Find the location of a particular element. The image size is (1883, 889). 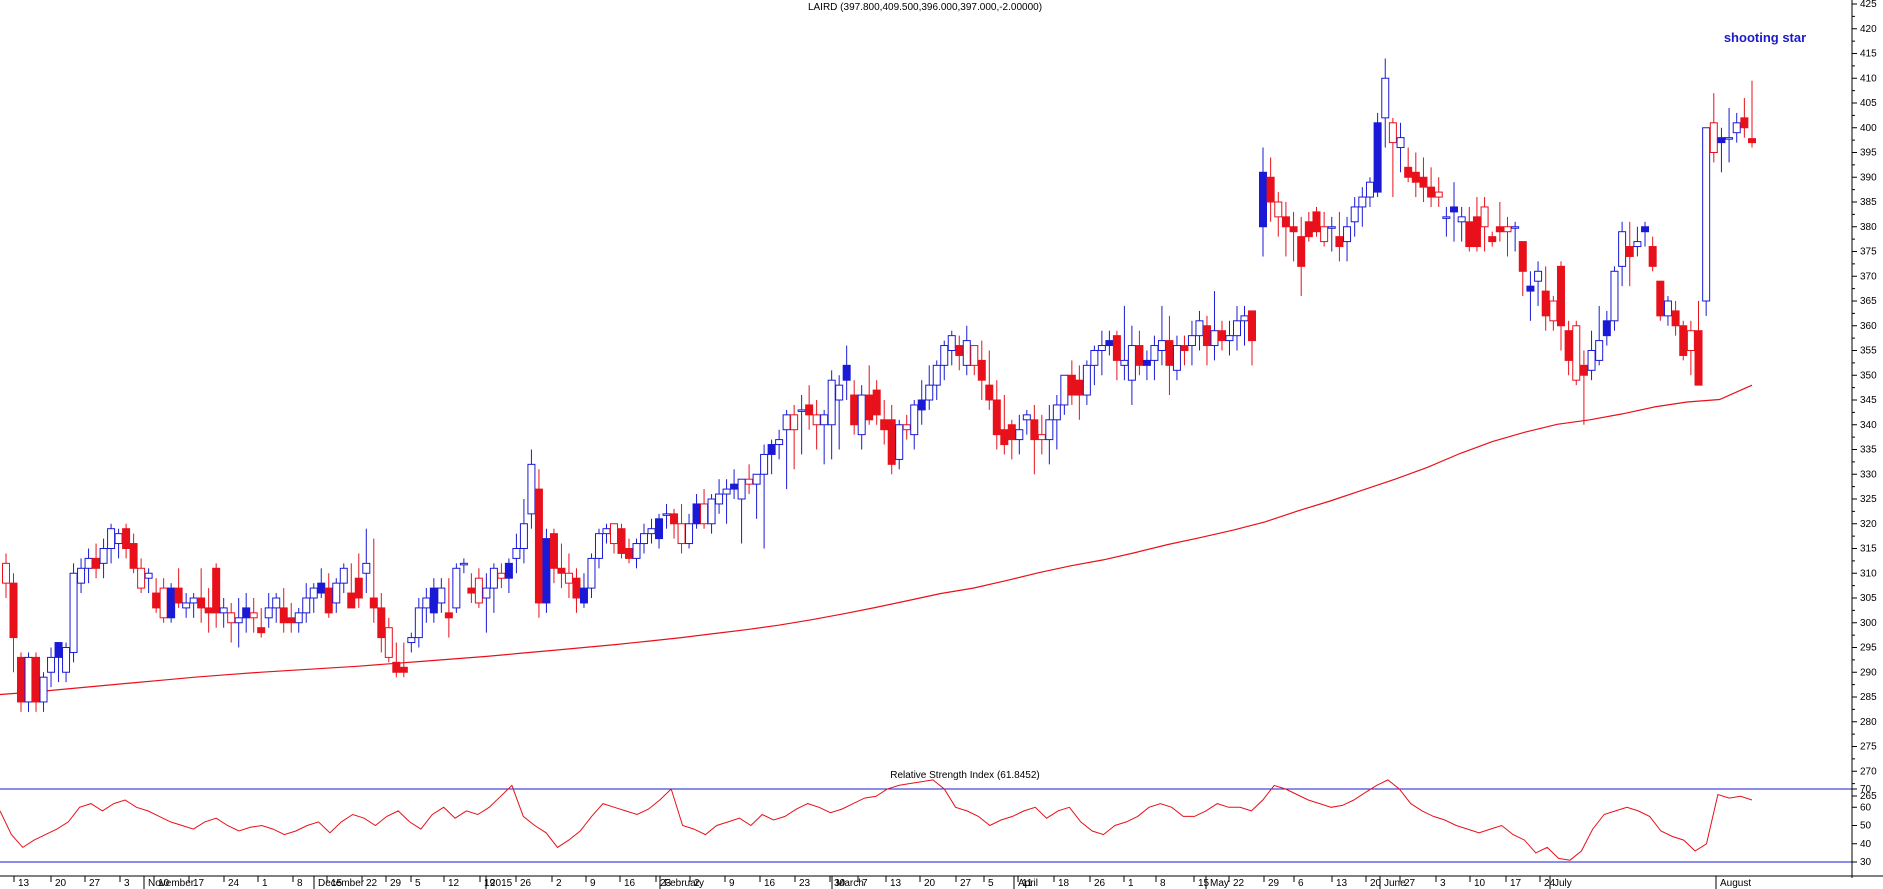

x-tick-label: 22 is located at coordinates (1239, 883).